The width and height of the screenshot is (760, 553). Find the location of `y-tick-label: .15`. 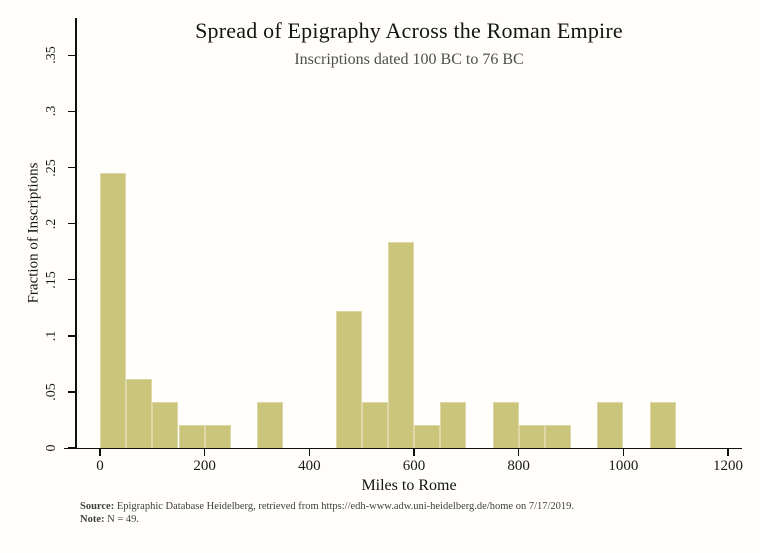

y-tick-label: .15 is located at coordinates (51, 279).